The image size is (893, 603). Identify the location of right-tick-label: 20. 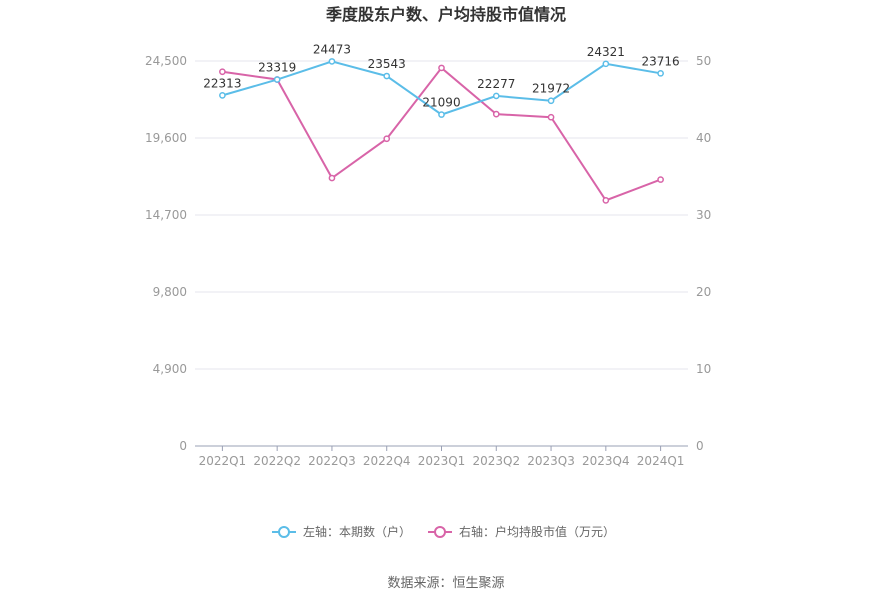
(703, 292).